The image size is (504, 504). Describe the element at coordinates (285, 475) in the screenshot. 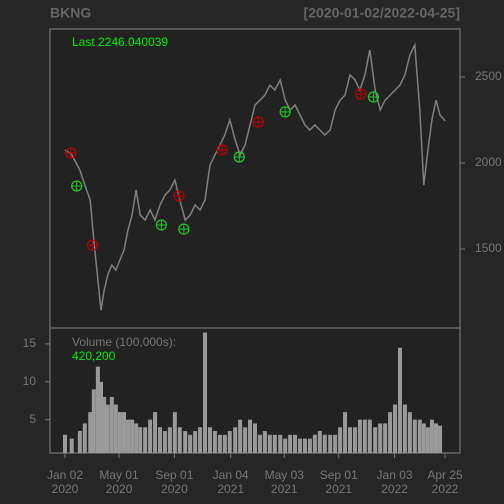

I see `x-tick-label: May 03` at that location.